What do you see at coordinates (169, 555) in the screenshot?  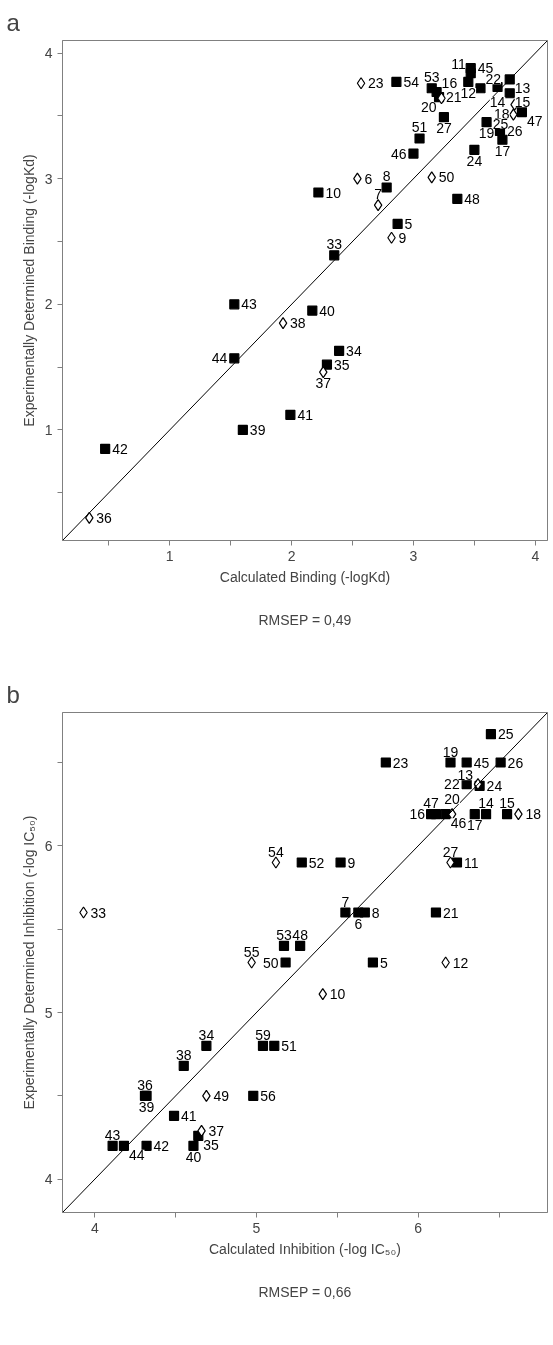 I see `x-tick-label: 1` at bounding box center [169, 555].